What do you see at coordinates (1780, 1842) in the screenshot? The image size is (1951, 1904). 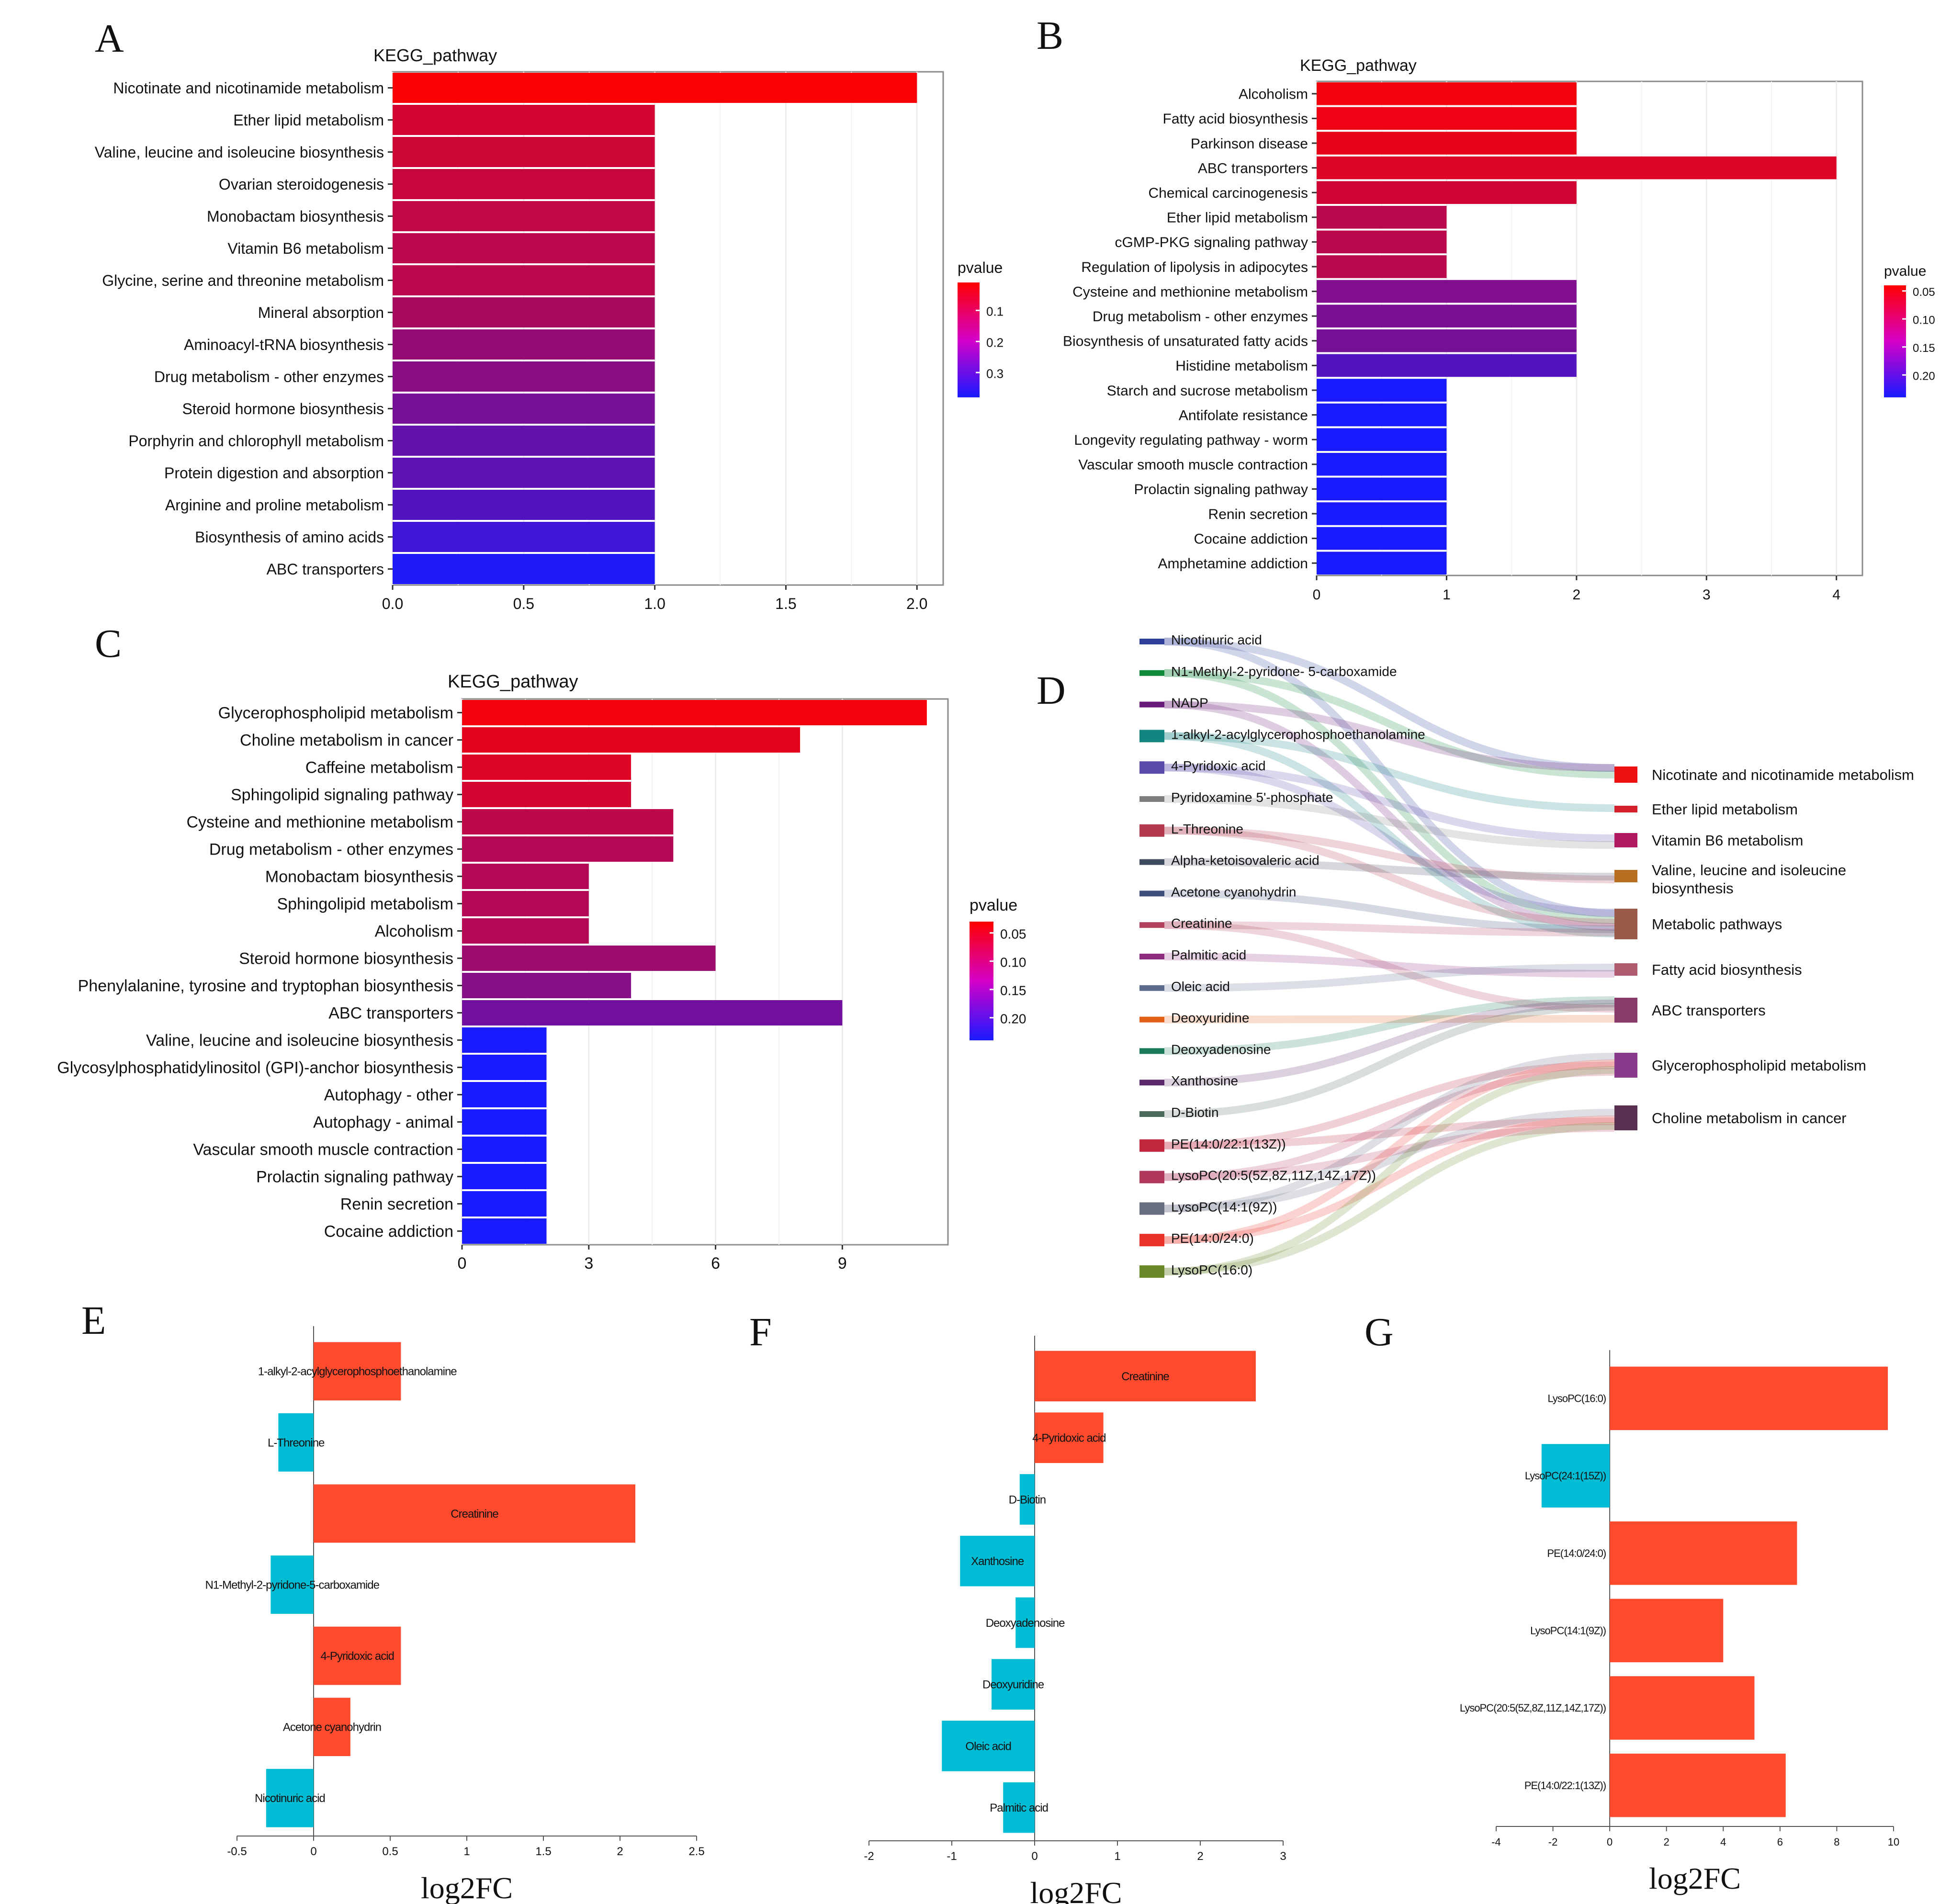 I see `x-tick-label: 6` at bounding box center [1780, 1842].